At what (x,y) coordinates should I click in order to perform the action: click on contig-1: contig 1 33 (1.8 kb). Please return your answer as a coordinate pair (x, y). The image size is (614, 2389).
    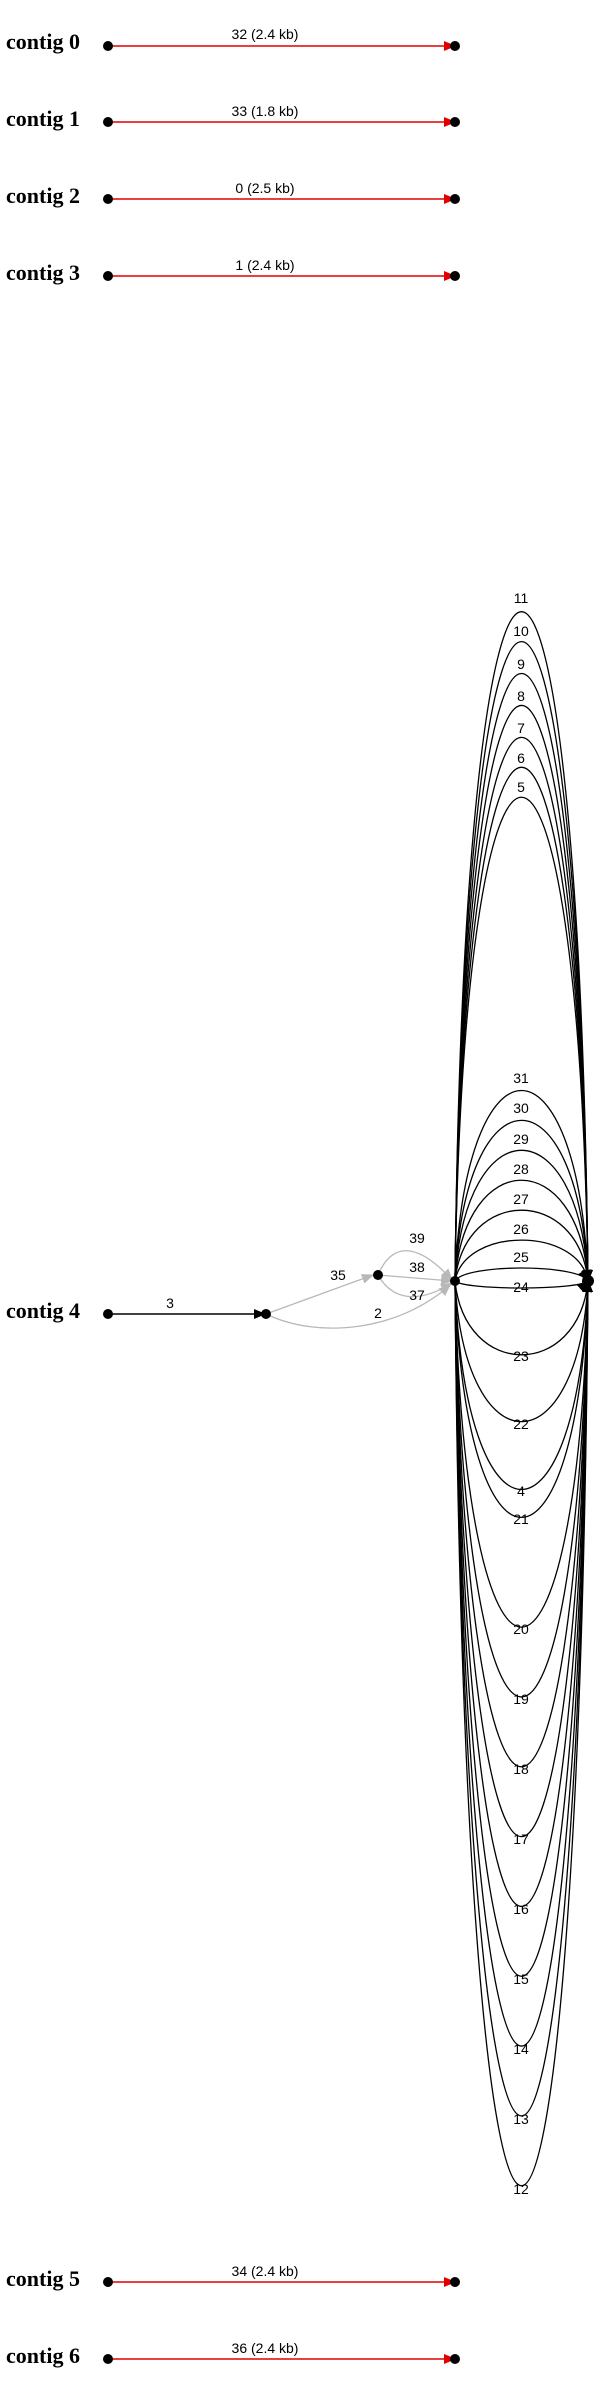
    Looking at the image, I should click on (233, 117).